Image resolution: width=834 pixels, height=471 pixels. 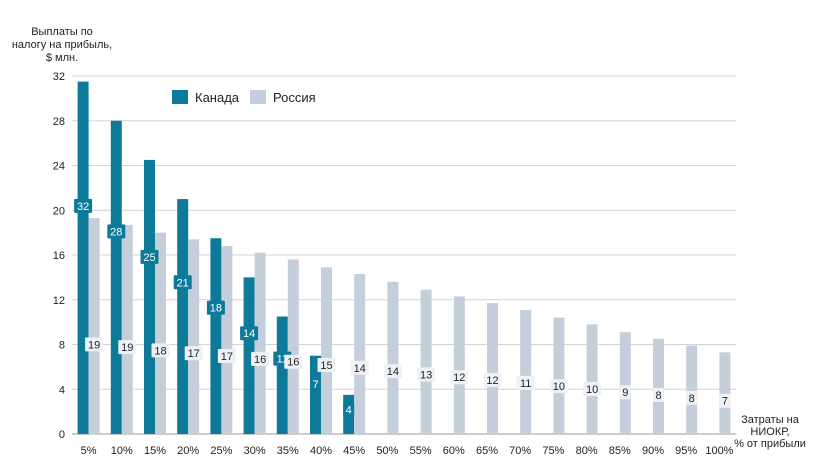 I want to click on data-label-russia-0: 19, so click(x=94, y=345).